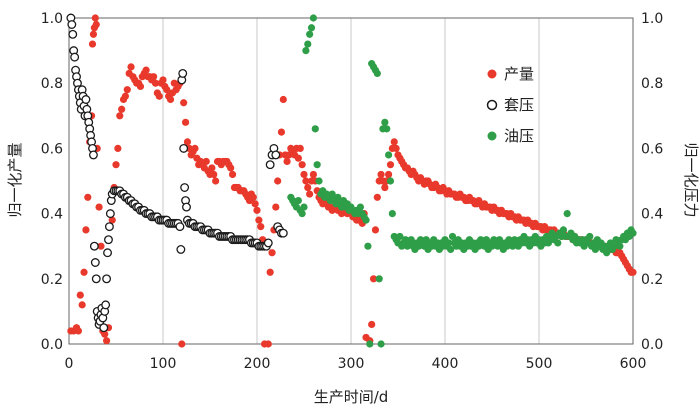 This screenshot has height=414, width=700. Describe the element at coordinates (351, 364) in the screenshot. I see `x-tick-label: 300` at that location.